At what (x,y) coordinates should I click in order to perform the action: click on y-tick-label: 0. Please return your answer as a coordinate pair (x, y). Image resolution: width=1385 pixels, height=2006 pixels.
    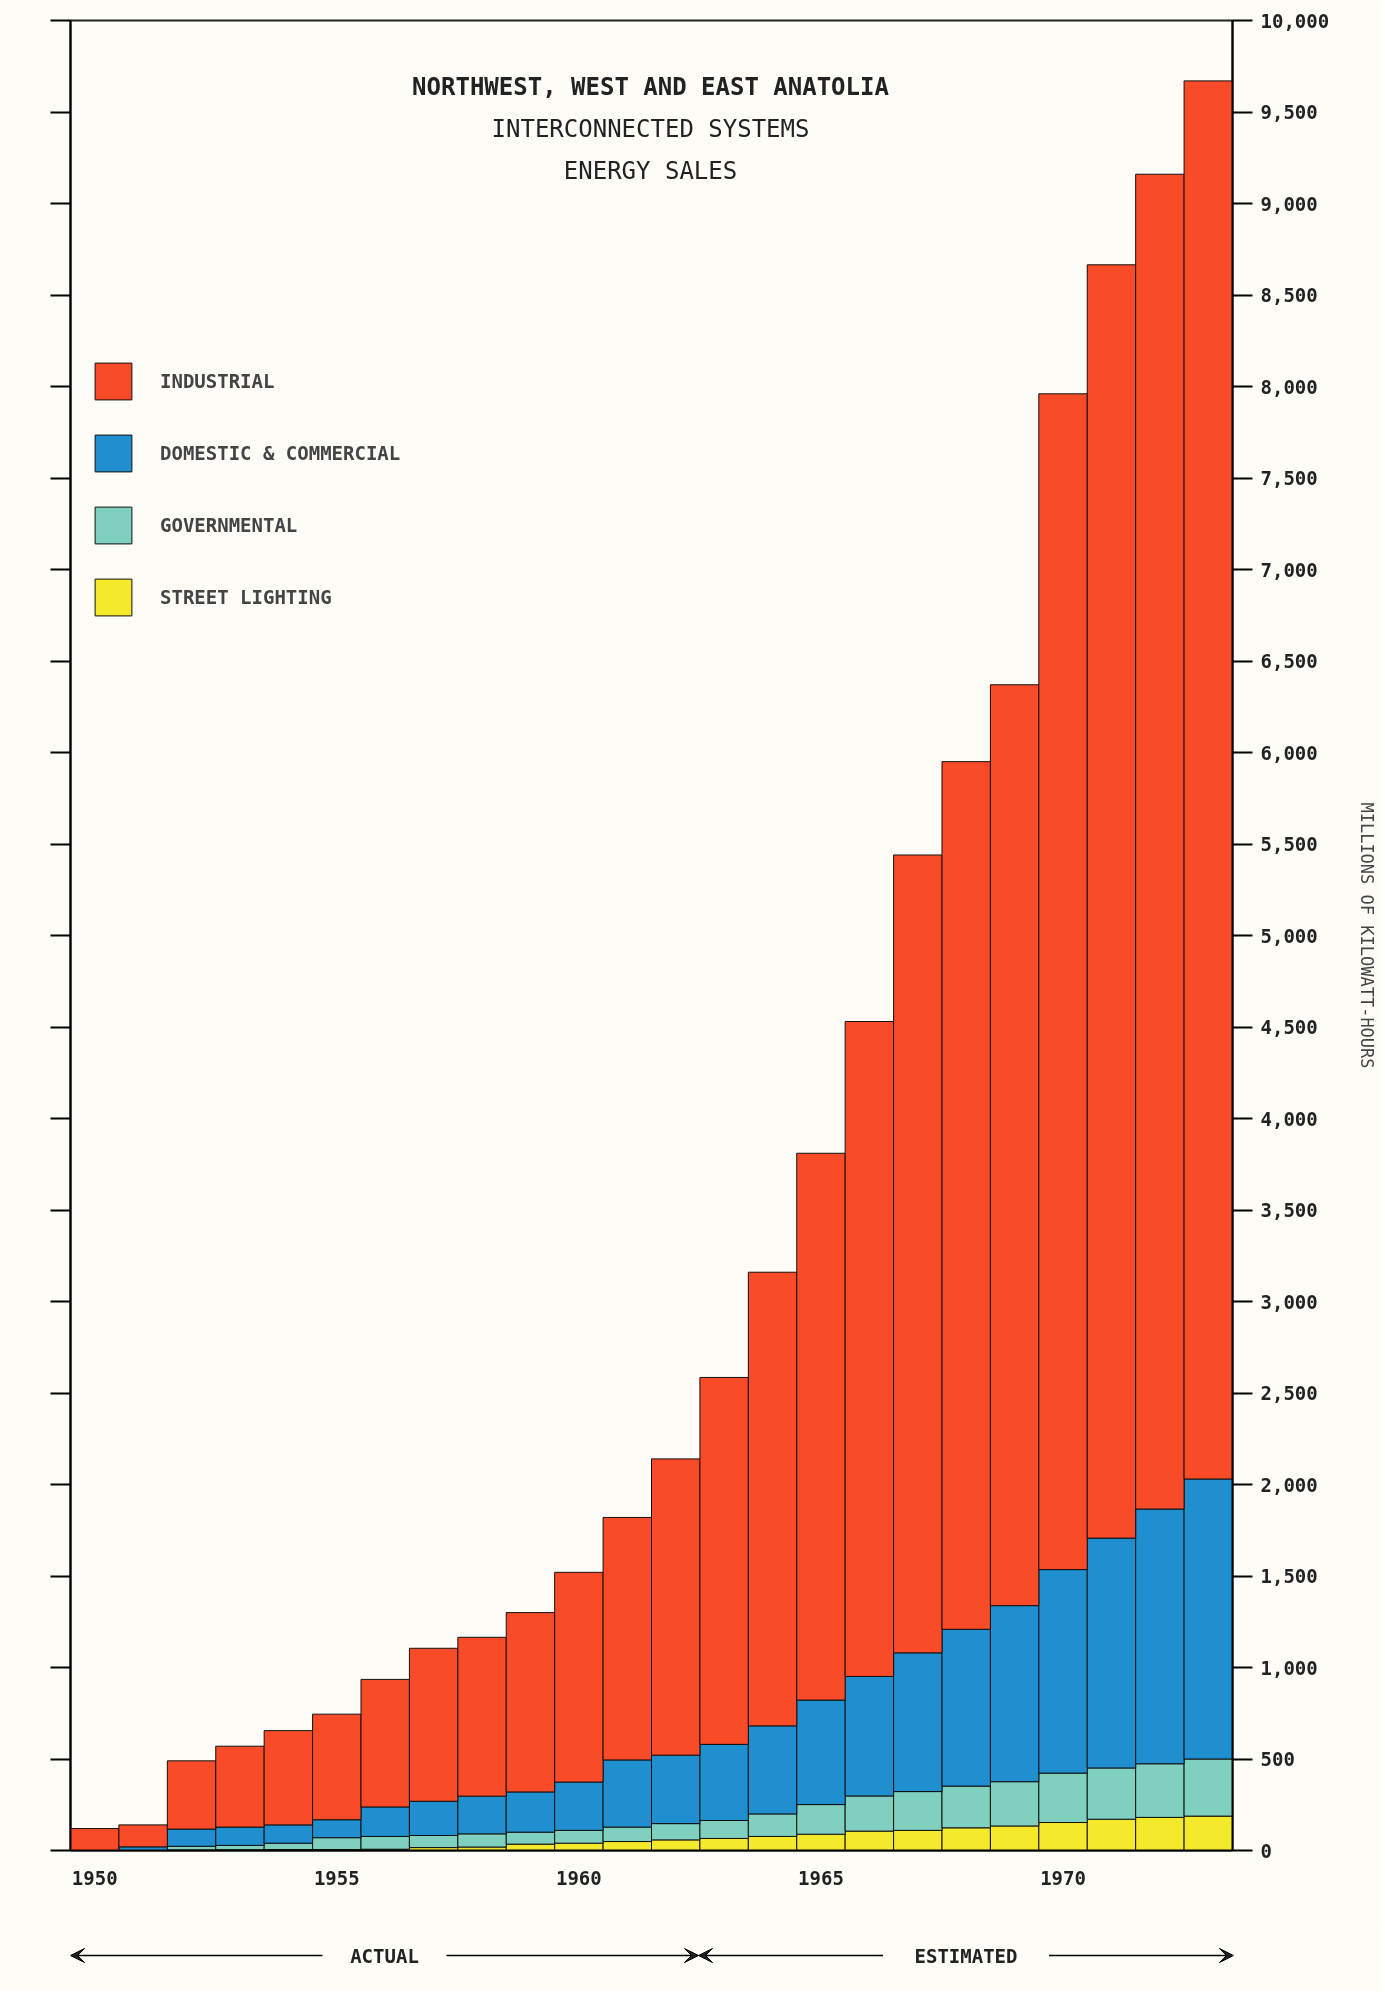
    Looking at the image, I should click on (1266, 1850).